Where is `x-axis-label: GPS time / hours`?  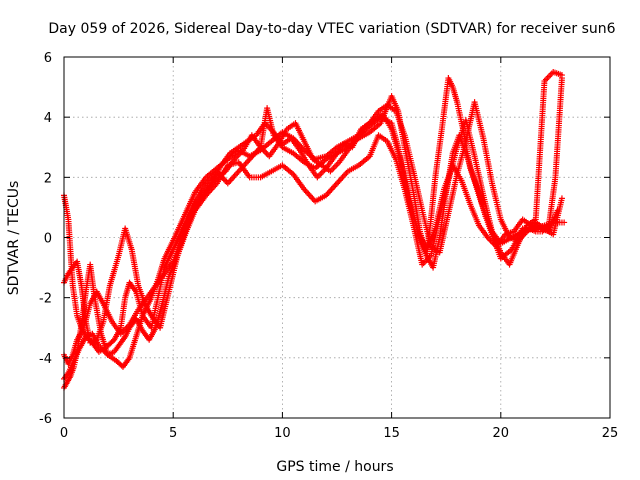
x-axis-label: GPS time / hours is located at coordinates (334, 467).